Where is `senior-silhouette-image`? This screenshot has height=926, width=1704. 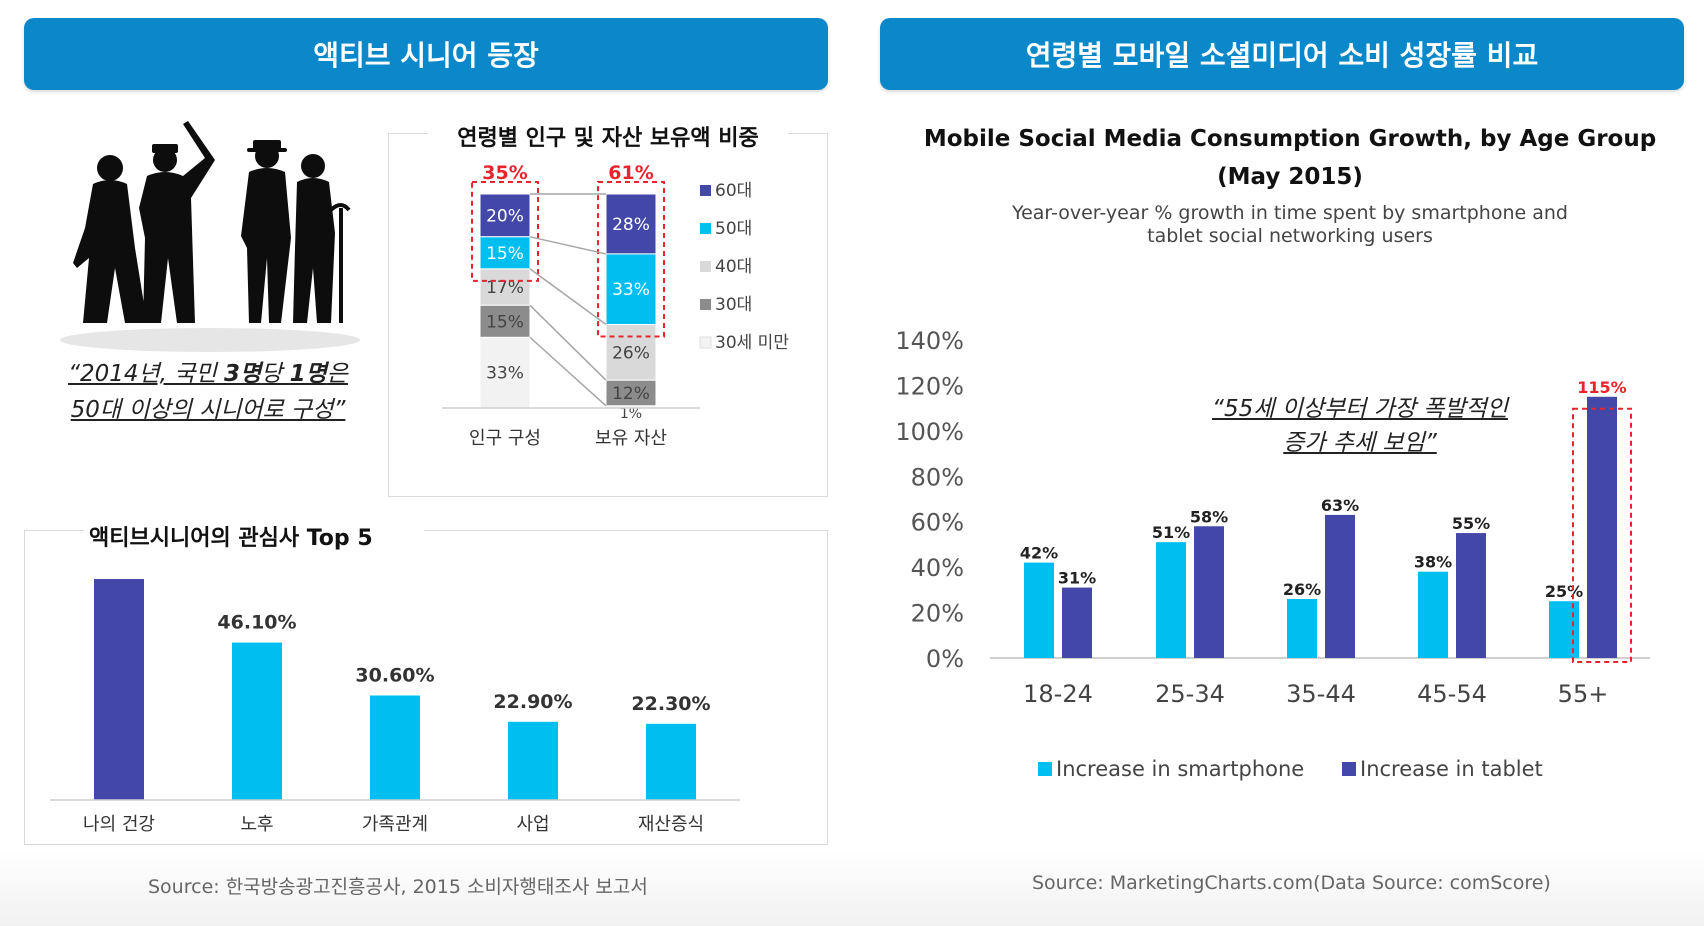
senior-silhouette-image is located at coordinates (210, 236).